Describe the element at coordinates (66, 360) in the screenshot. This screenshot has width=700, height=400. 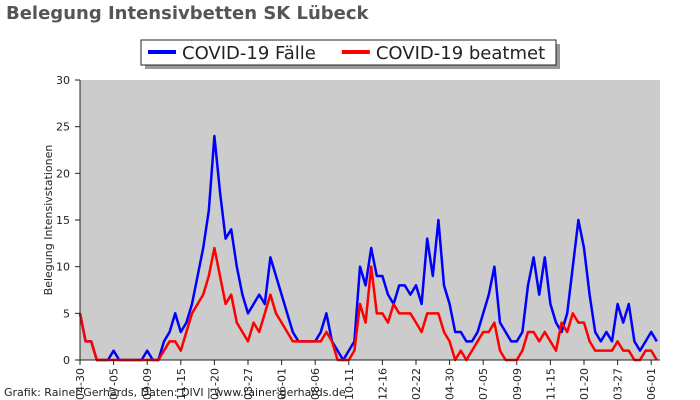
I see `y-tick-label: 0` at that location.